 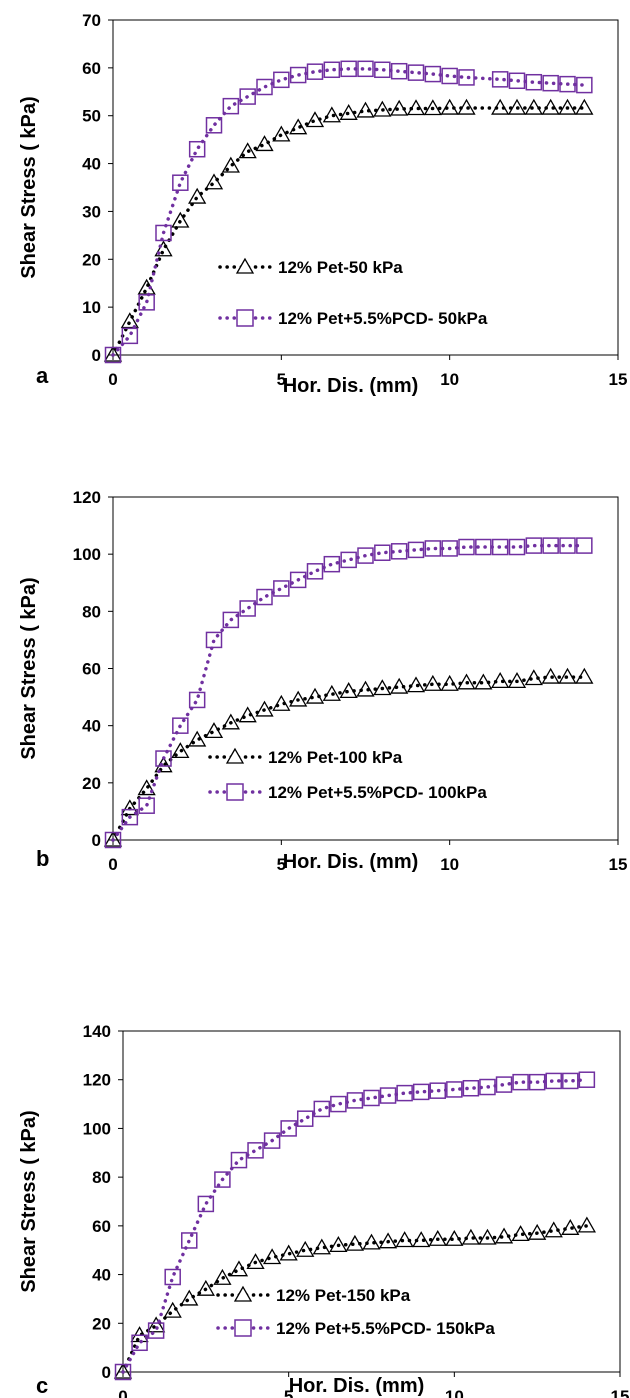 What do you see at coordinates (351, 386) in the screenshot?
I see `x-axis-title: Hor. Dis. (mm)` at bounding box center [351, 386].